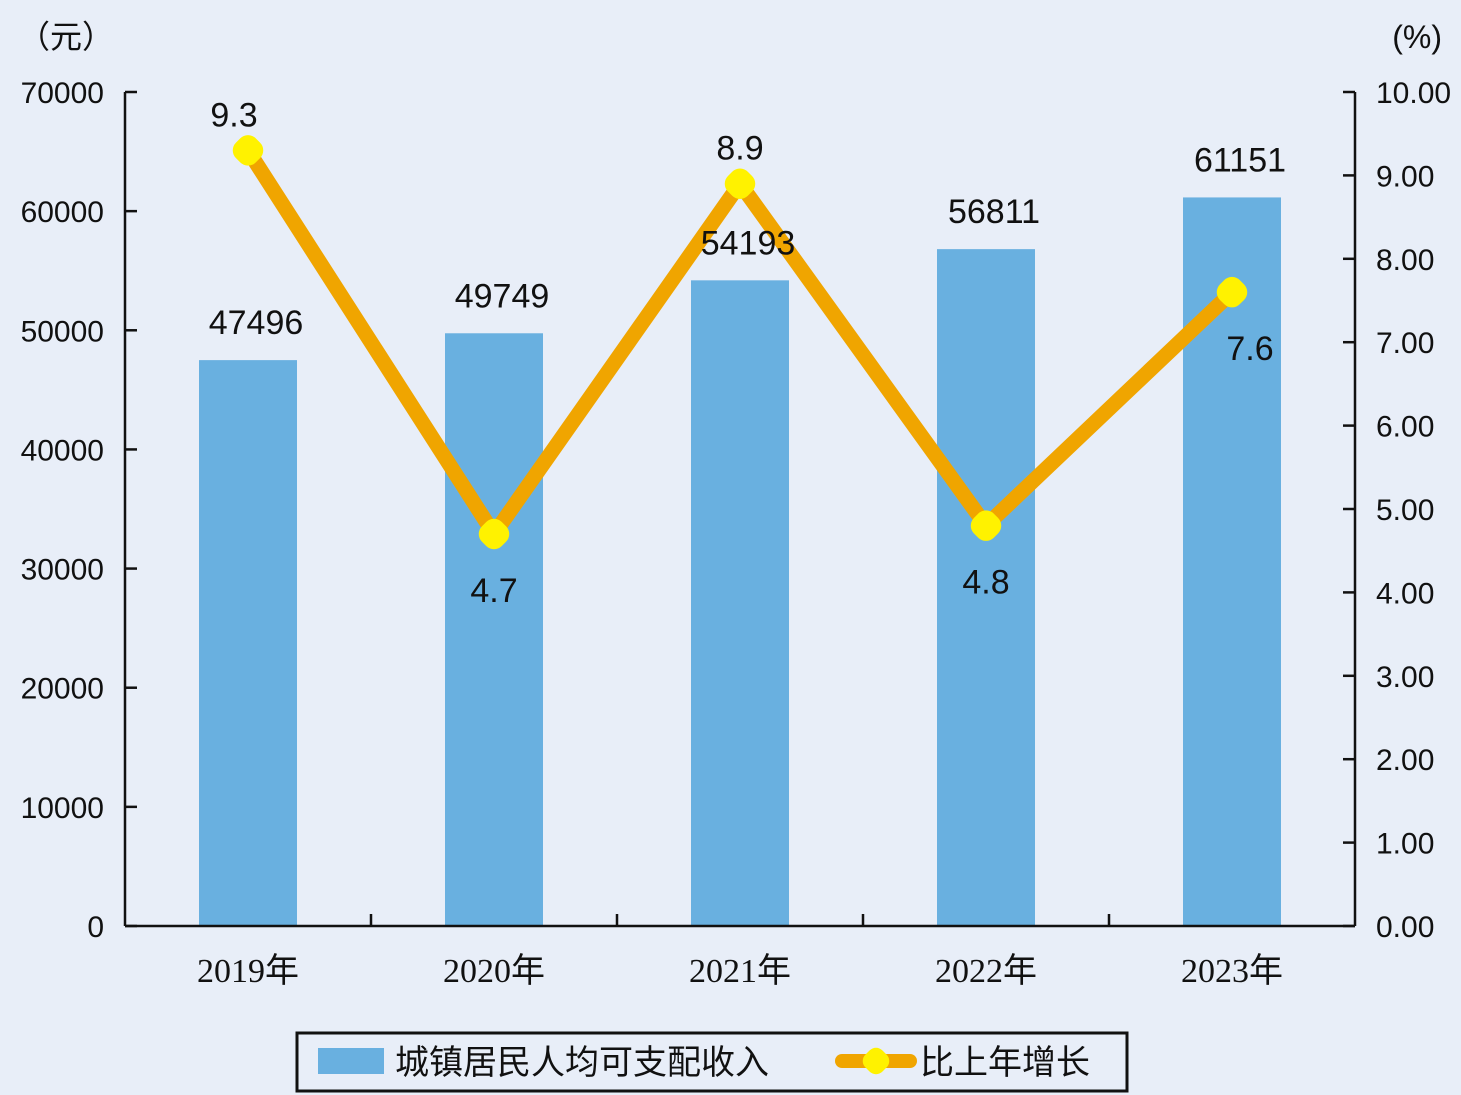 This screenshot has height=1095, width=1461. What do you see at coordinates (494, 629) in the screenshot?
I see `bar-2020年` at bounding box center [494, 629].